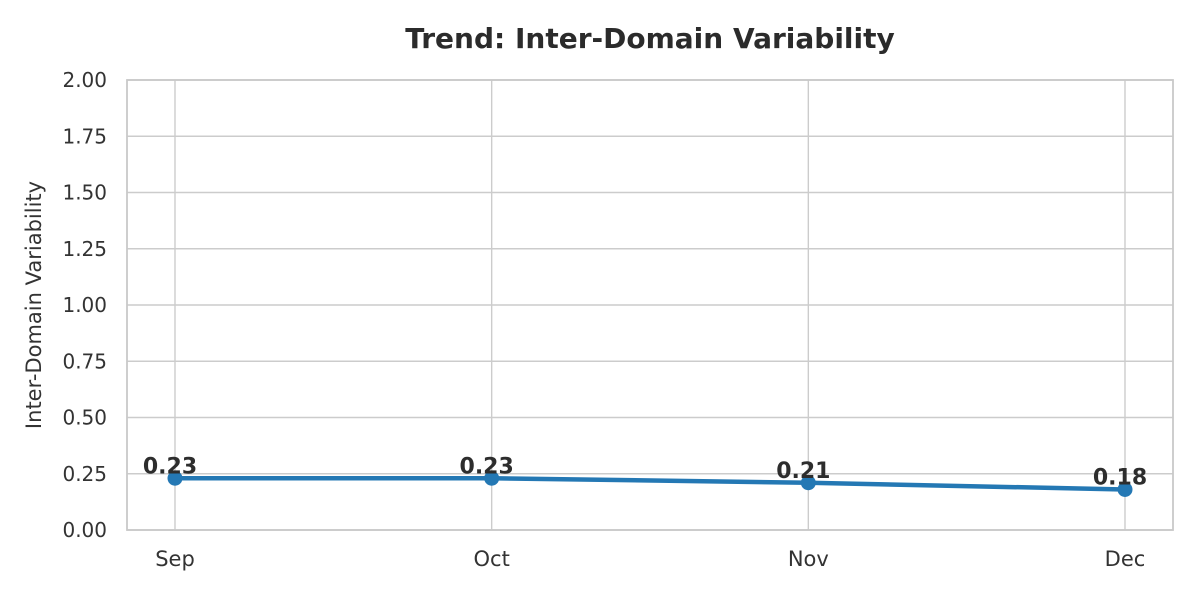  What do you see at coordinates (84, 193) in the screenshot?
I see `y-tick-label: 1.50` at bounding box center [84, 193].